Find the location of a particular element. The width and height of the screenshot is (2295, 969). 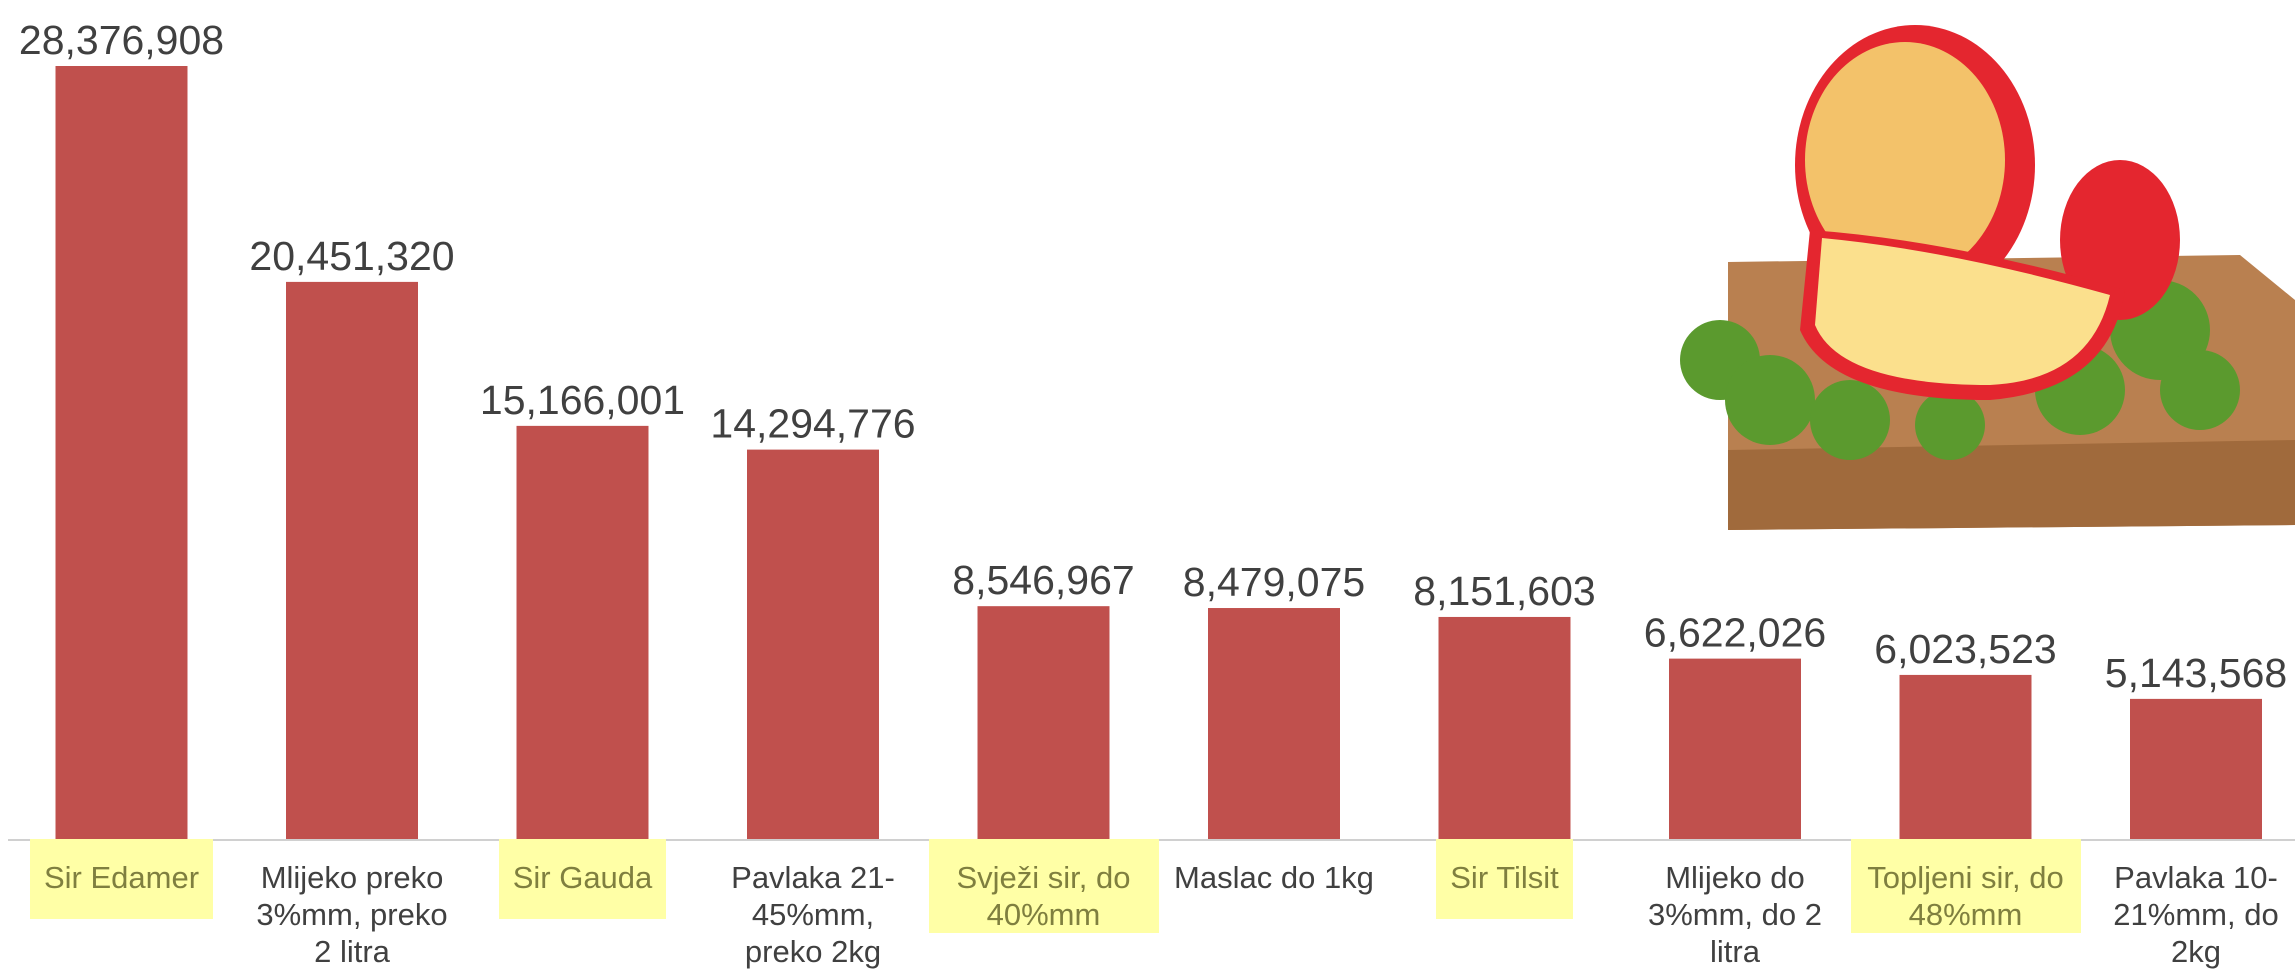

category-label-box: Sir Tilsit is located at coordinates (1505, 879).